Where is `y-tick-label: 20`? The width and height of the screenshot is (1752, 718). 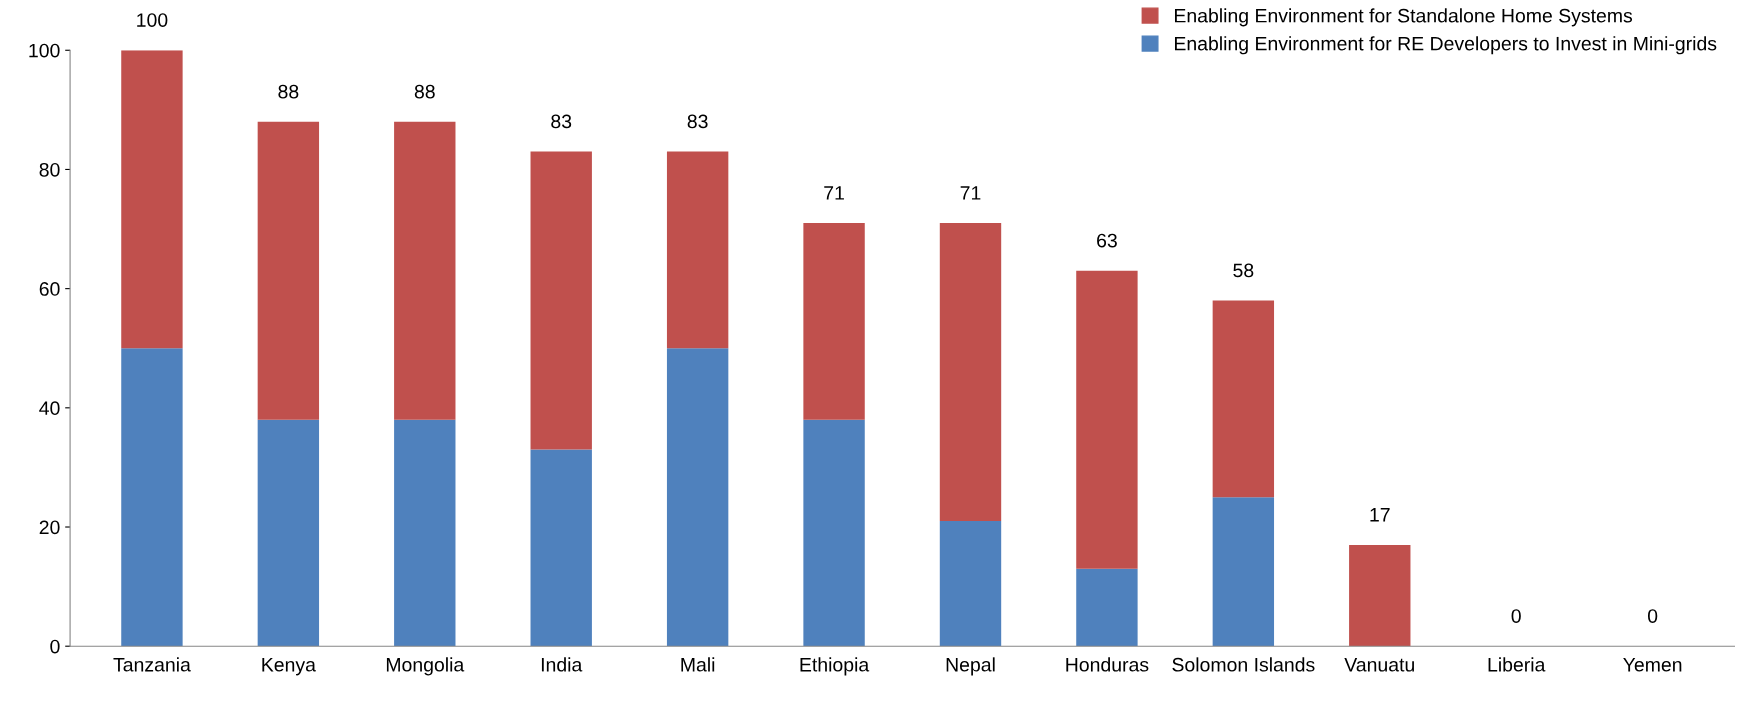 y-tick-label: 20 is located at coordinates (49, 527).